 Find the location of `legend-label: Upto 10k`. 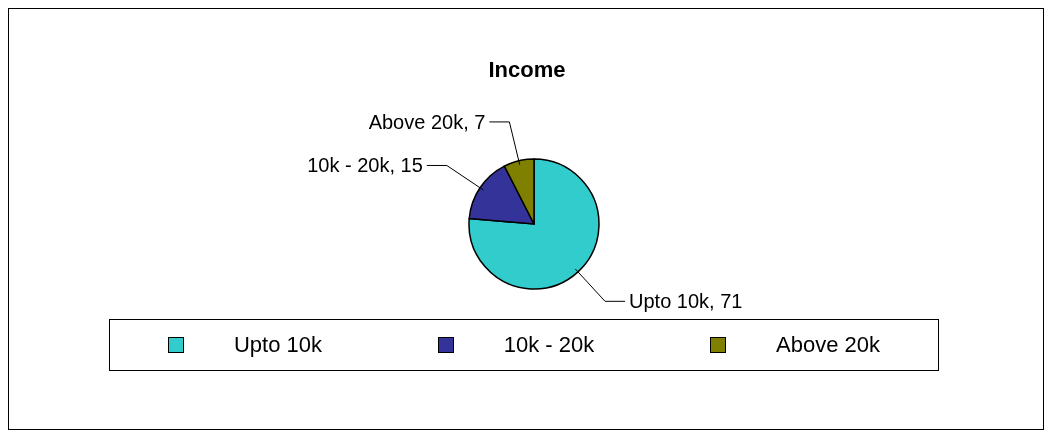

legend-label: Upto 10k is located at coordinates (277, 345).